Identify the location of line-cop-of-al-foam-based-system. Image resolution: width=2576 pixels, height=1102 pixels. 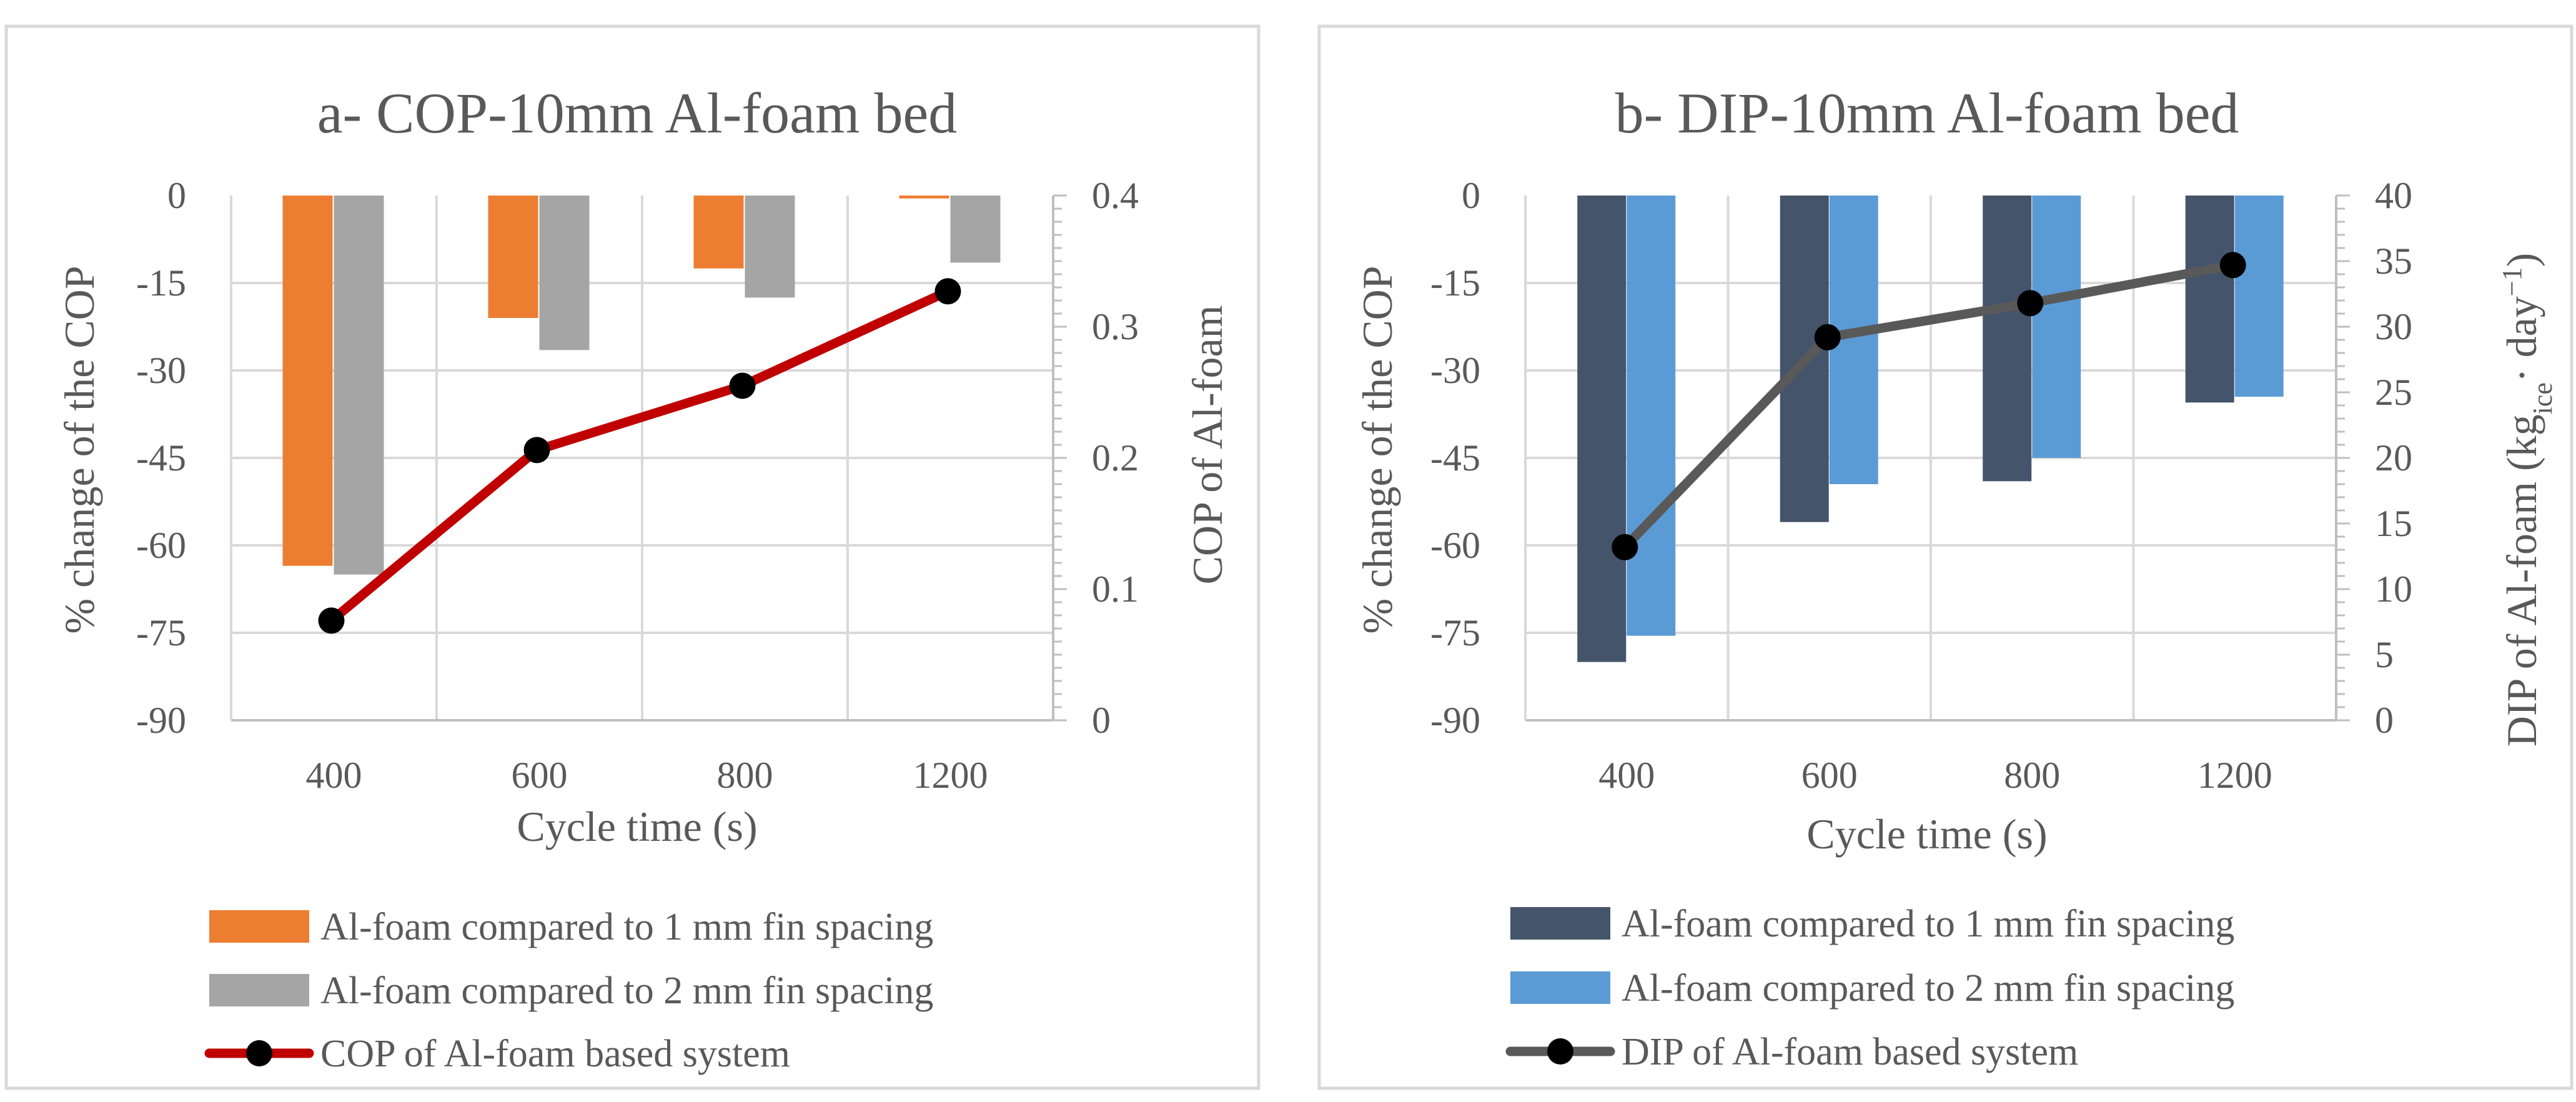
(640, 455).